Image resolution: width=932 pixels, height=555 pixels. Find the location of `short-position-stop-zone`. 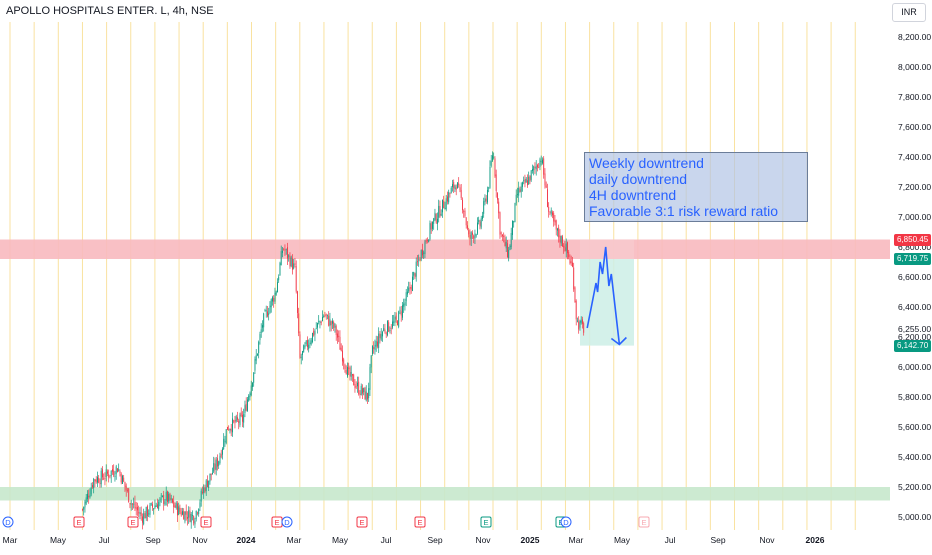

short-position-stop-zone is located at coordinates (607, 249).